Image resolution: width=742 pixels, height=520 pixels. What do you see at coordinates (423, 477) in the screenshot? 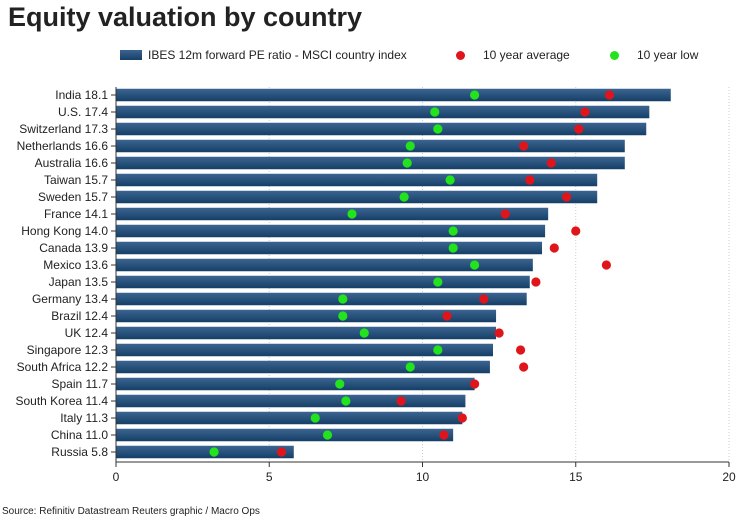
I see `x-tick-label-10: 10` at bounding box center [423, 477].